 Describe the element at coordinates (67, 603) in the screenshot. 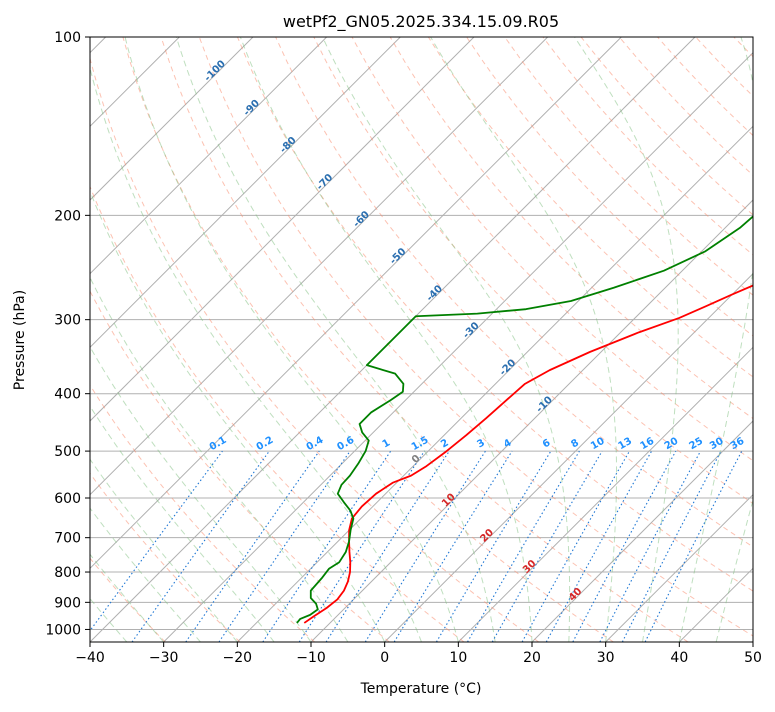

I see `y-tick-label: 900` at that location.